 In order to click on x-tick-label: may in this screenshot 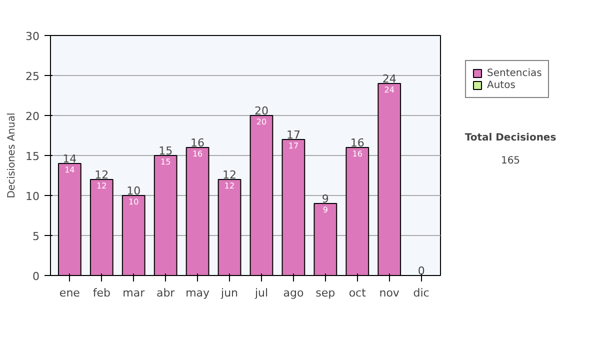, I will do `click(198, 293)`.